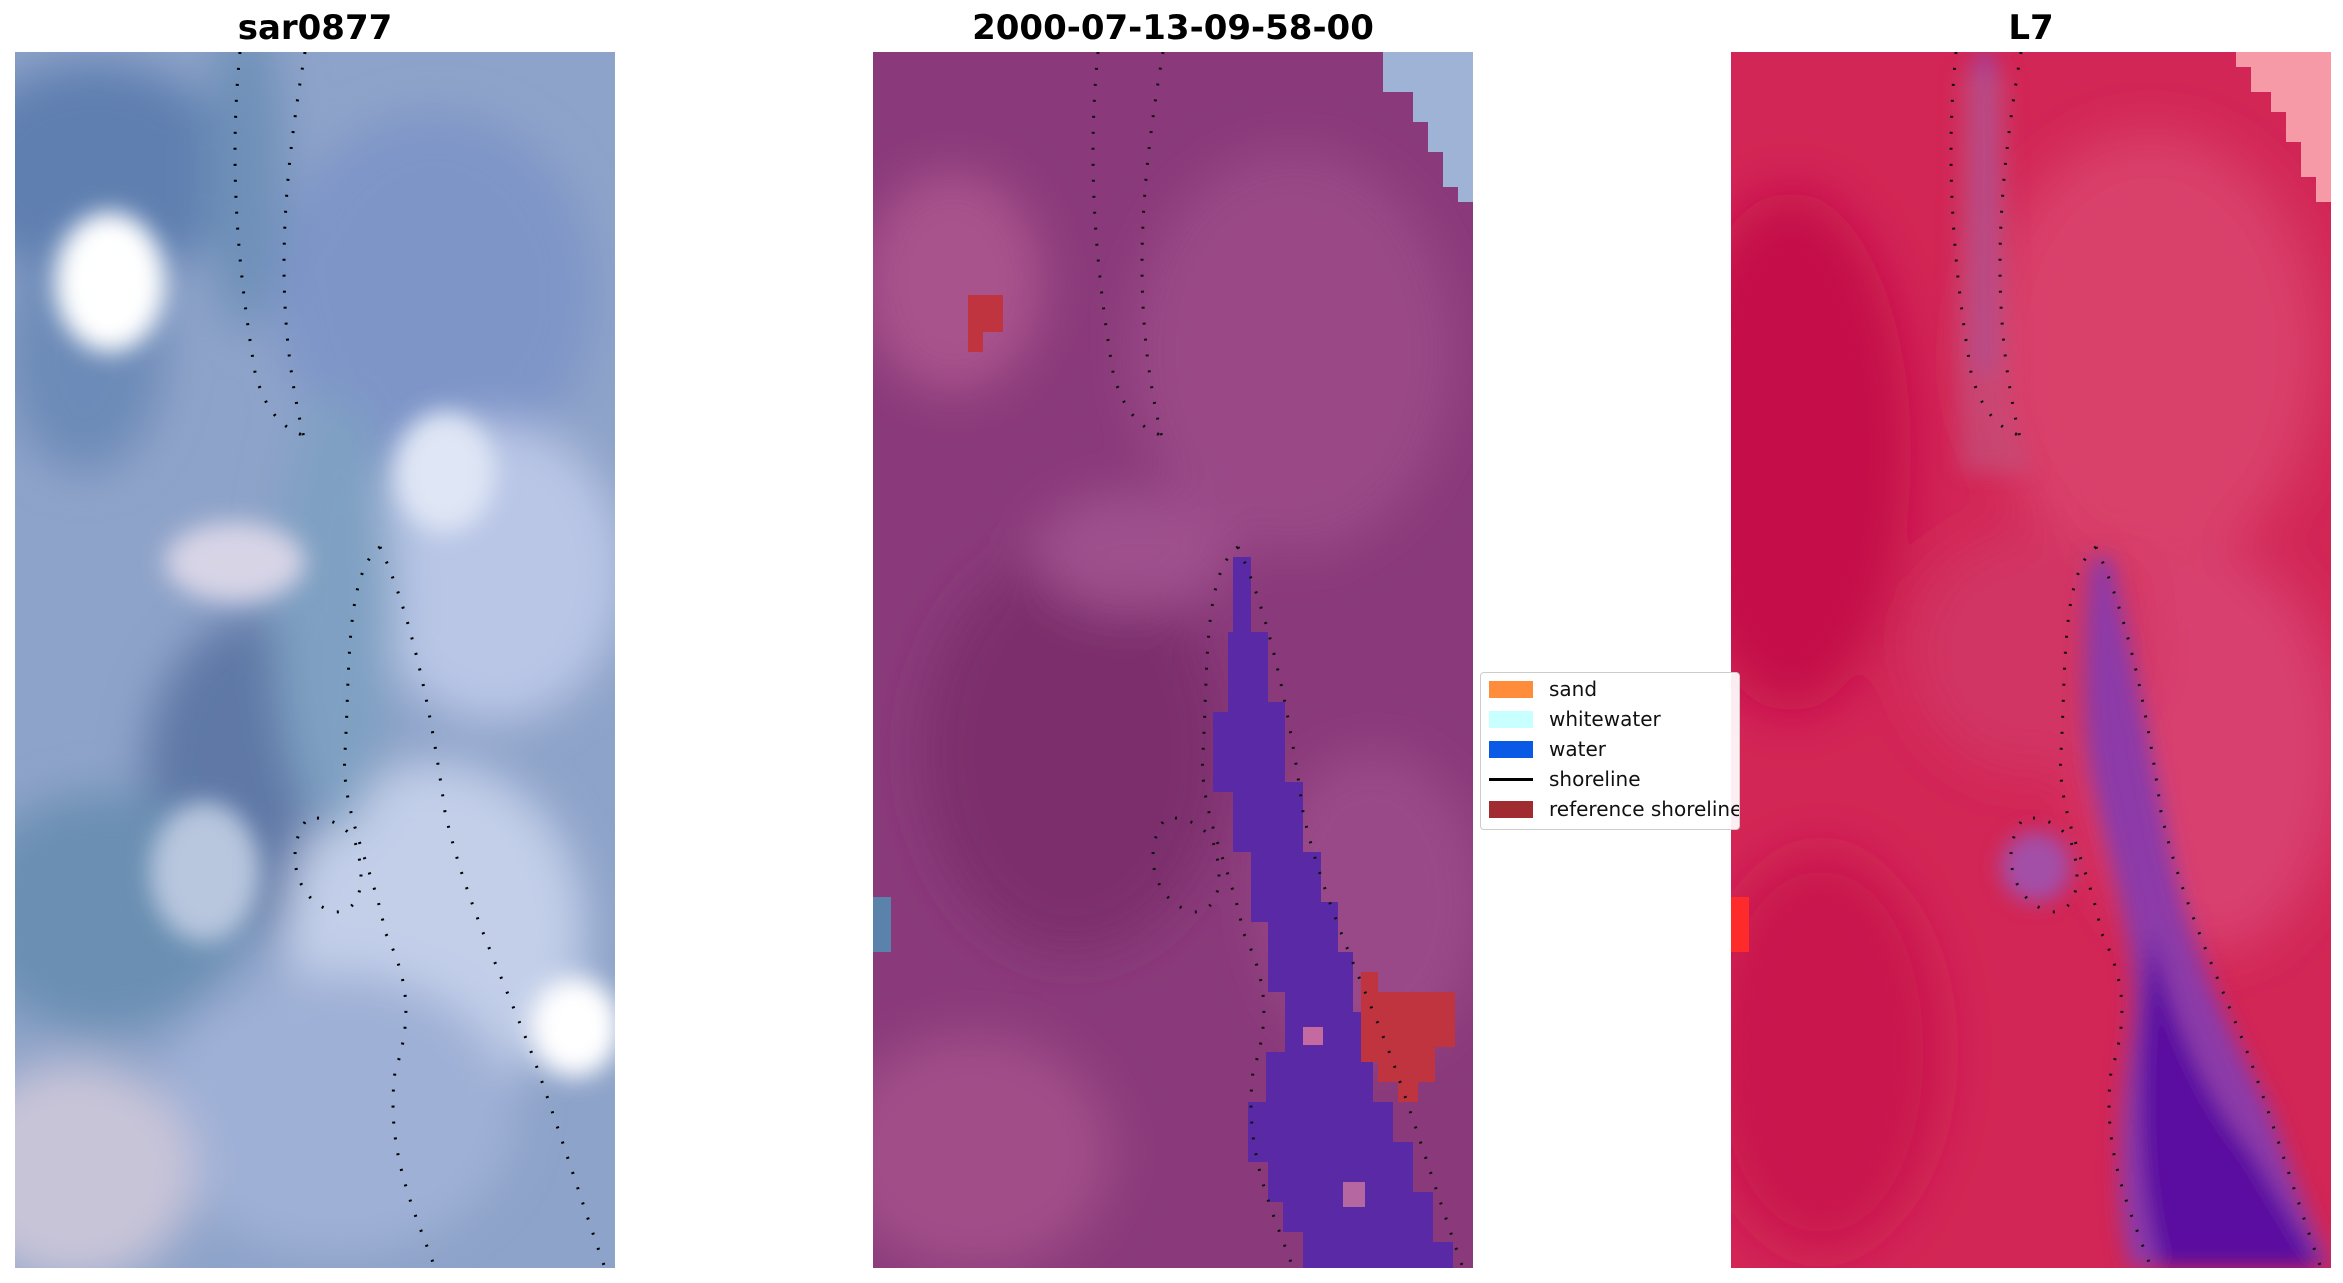 The width and height of the screenshot is (2343, 1283). What do you see at coordinates (1511, 689) in the screenshot?
I see `legend-swatch-sand` at bounding box center [1511, 689].